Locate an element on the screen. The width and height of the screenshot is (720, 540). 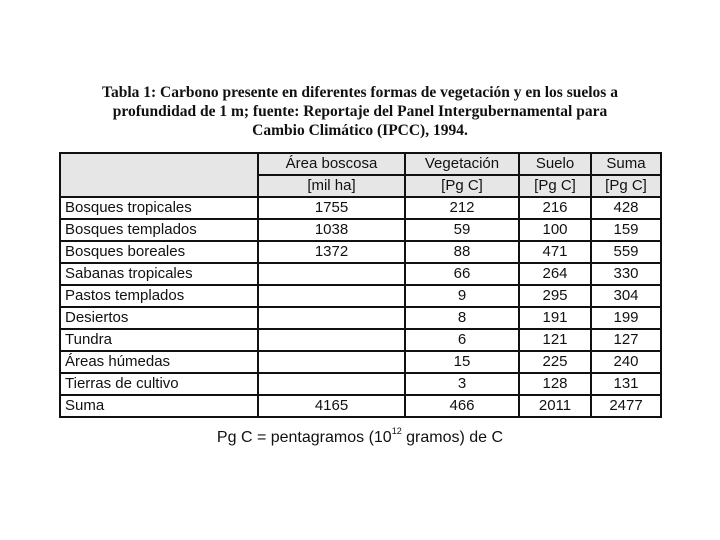
header-suma: Suma is located at coordinates (626, 164).